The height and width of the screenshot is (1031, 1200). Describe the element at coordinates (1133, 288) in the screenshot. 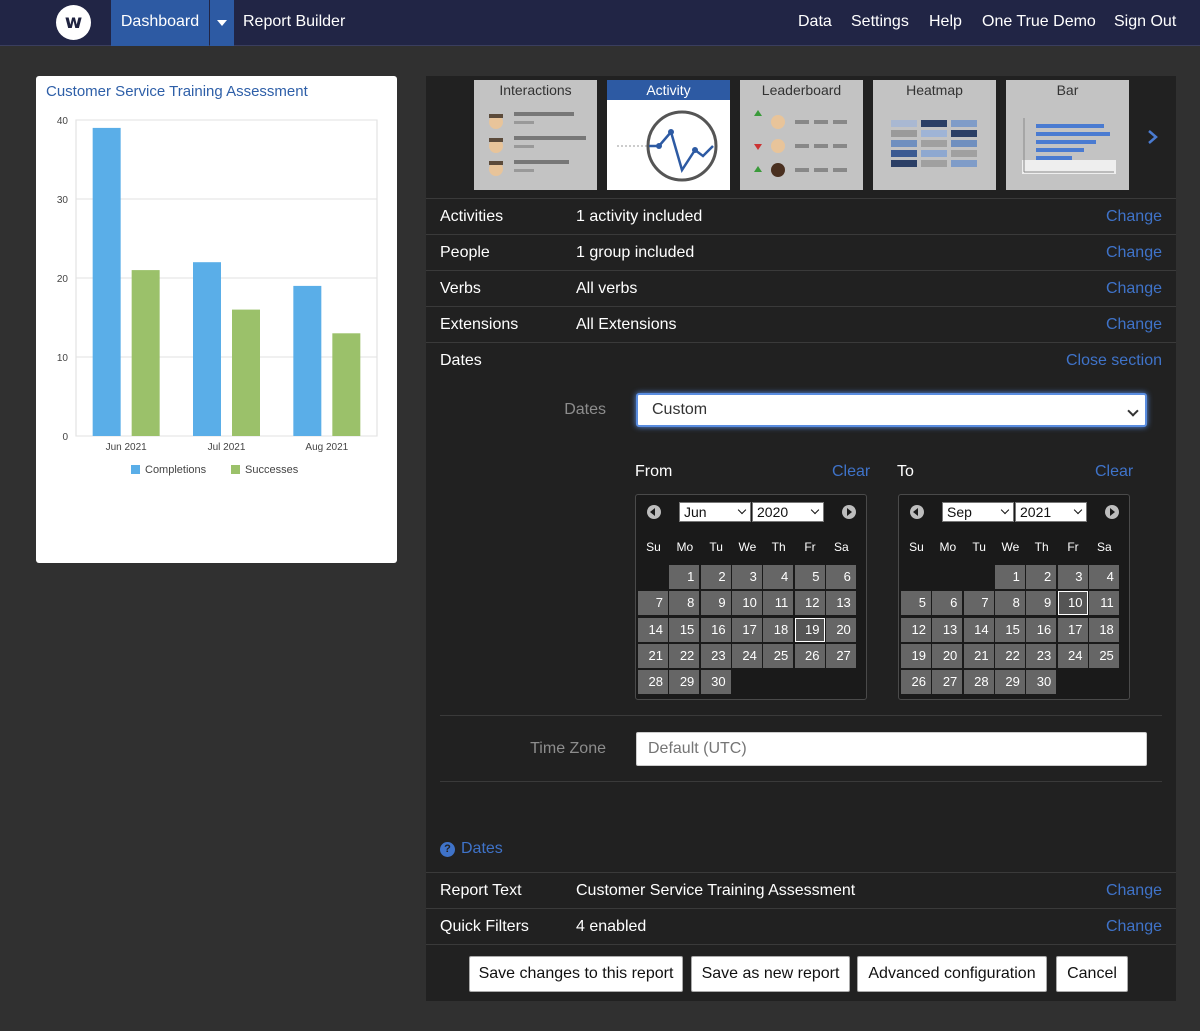

I see `change-verbs-link: Change` at that location.